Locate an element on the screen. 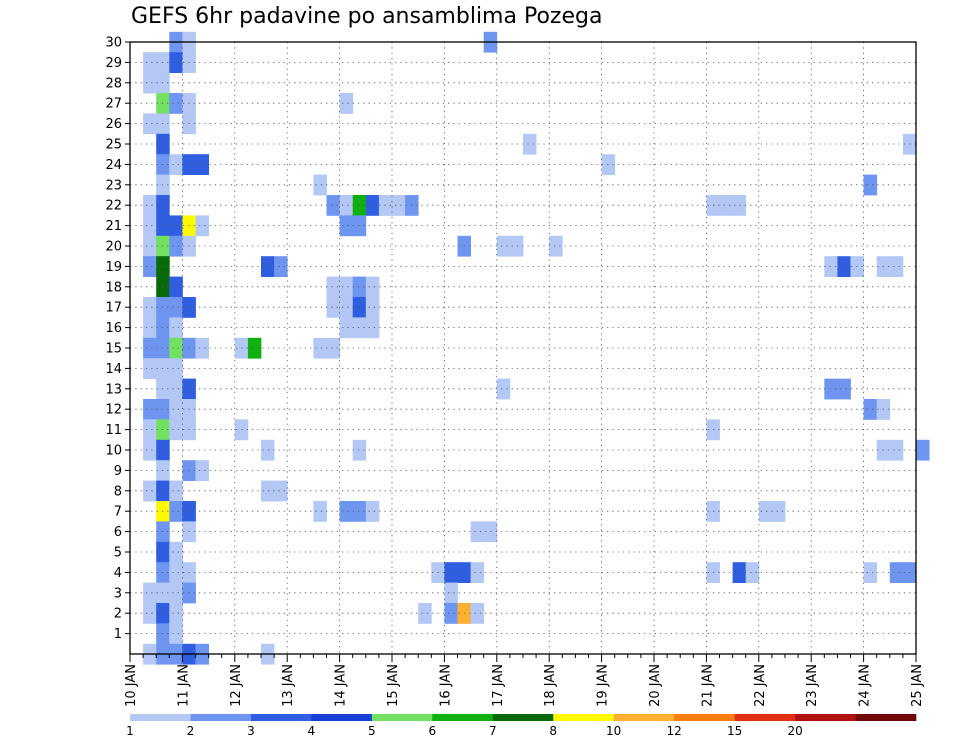  y-tick-label: 3 is located at coordinates (118, 593).